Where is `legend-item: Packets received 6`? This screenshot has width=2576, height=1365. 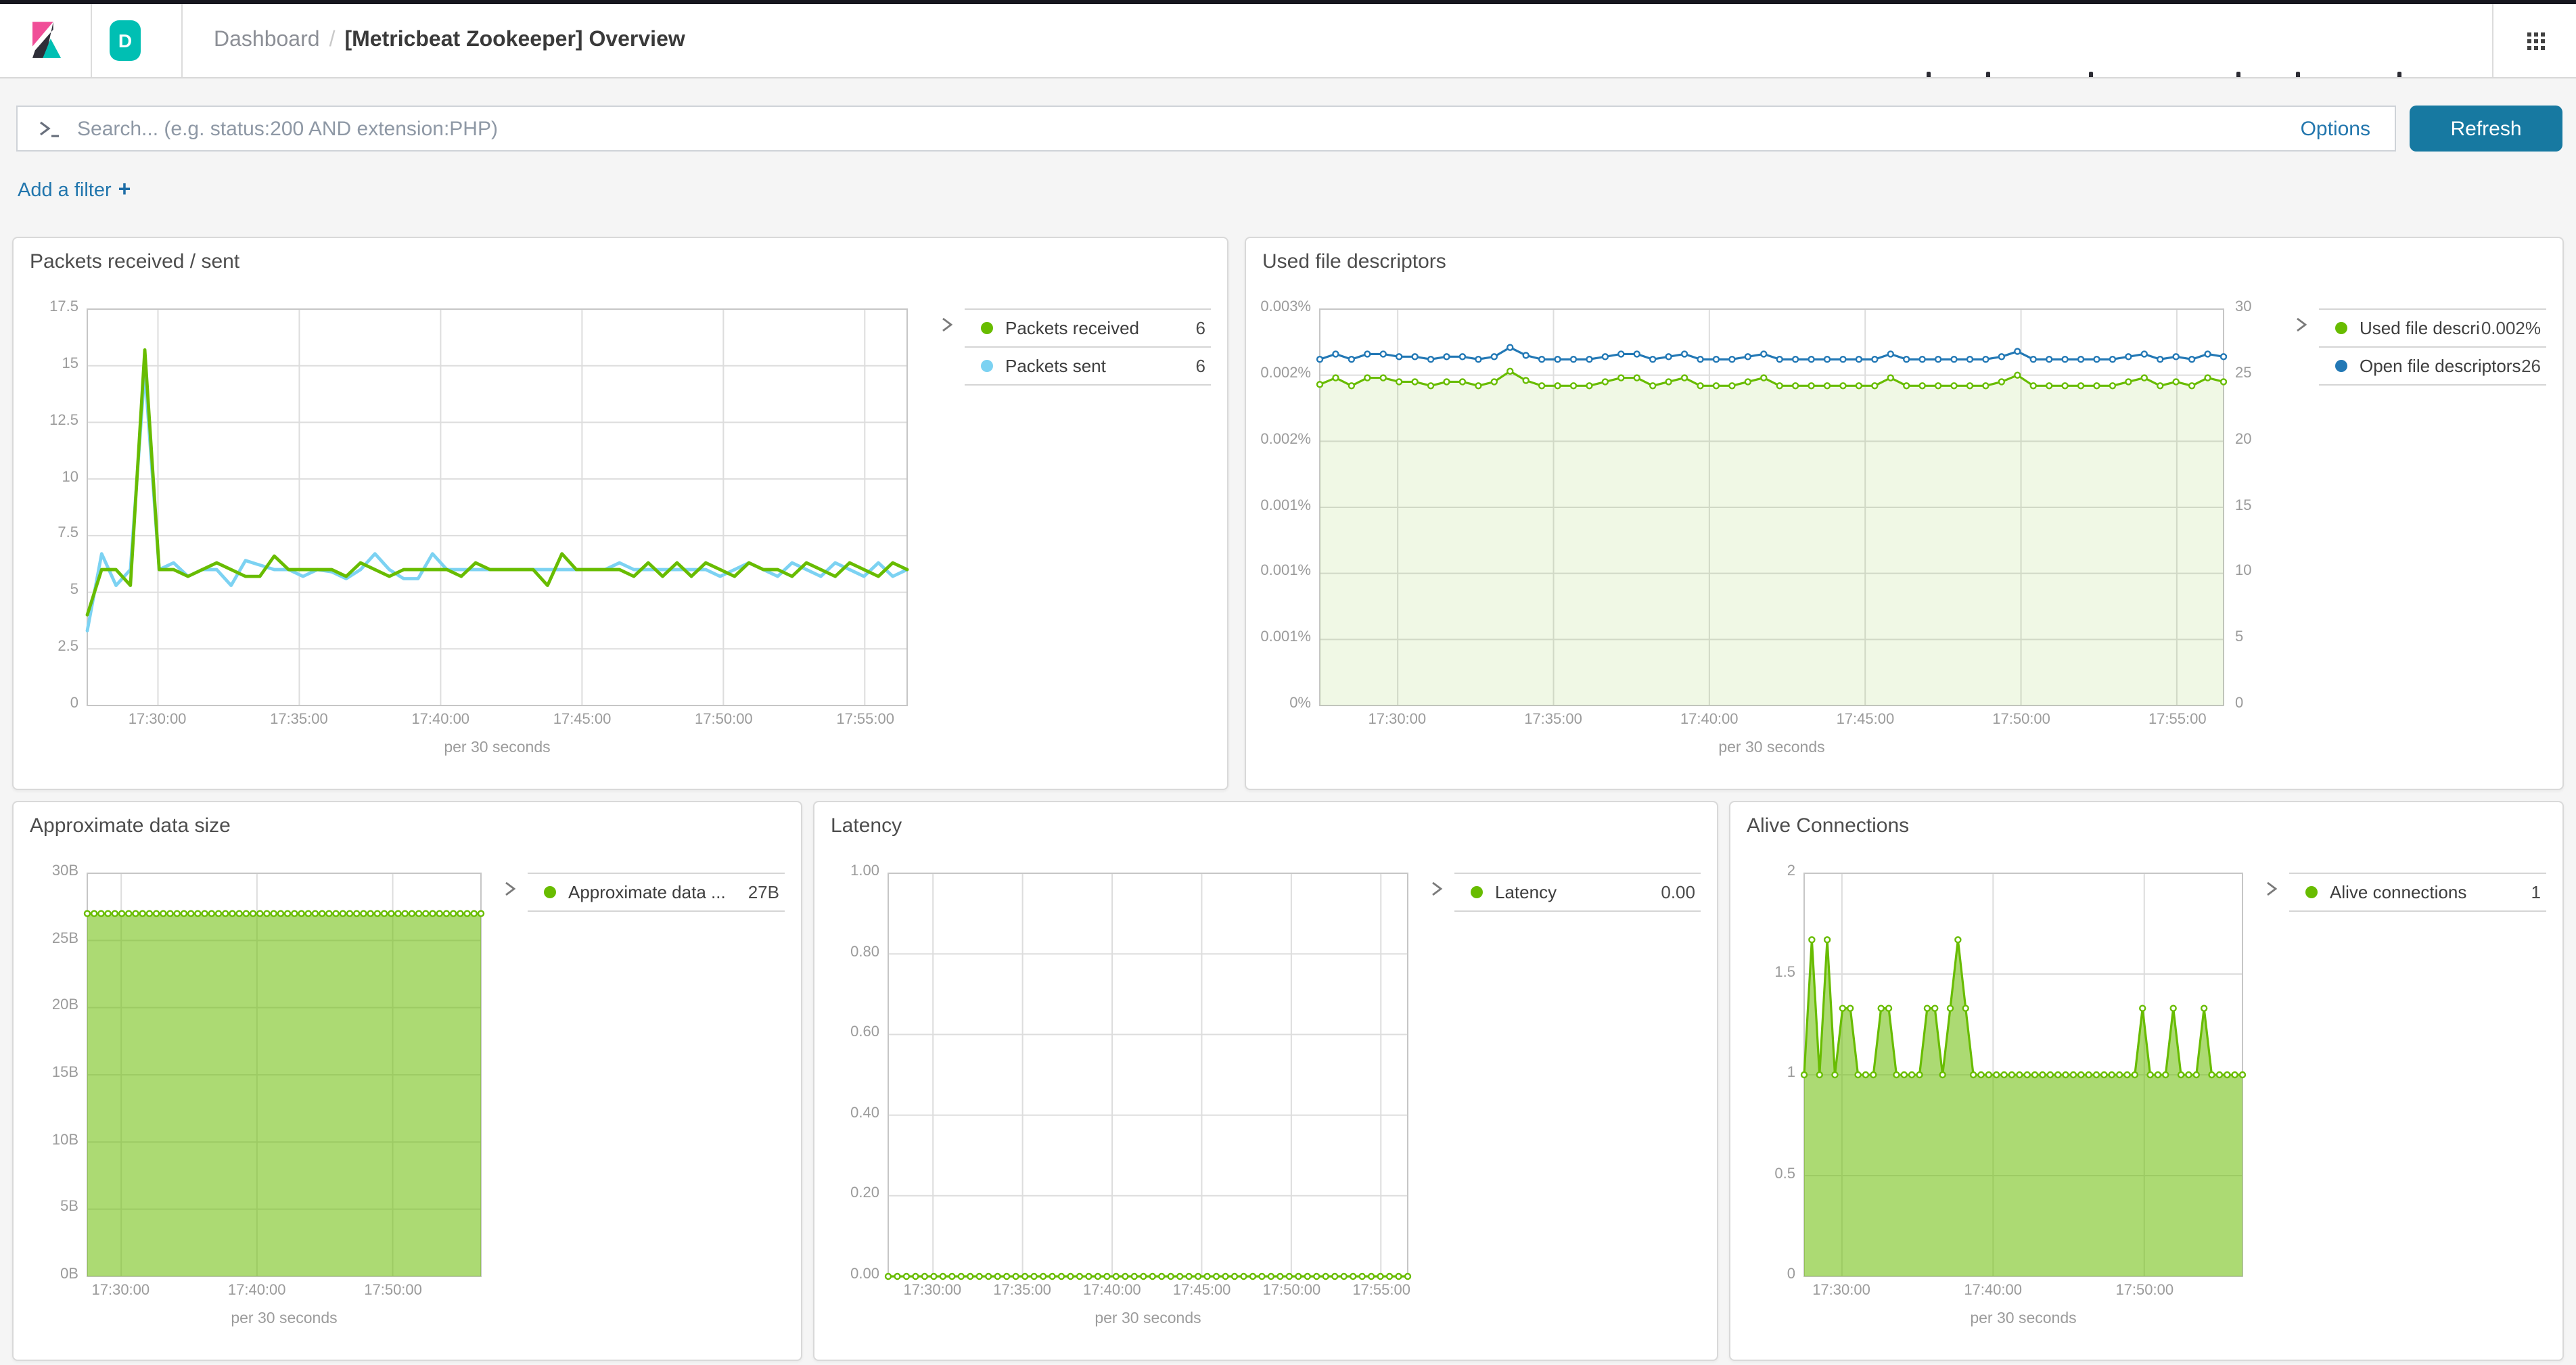
legend-item: Packets received 6 is located at coordinates (1088, 327).